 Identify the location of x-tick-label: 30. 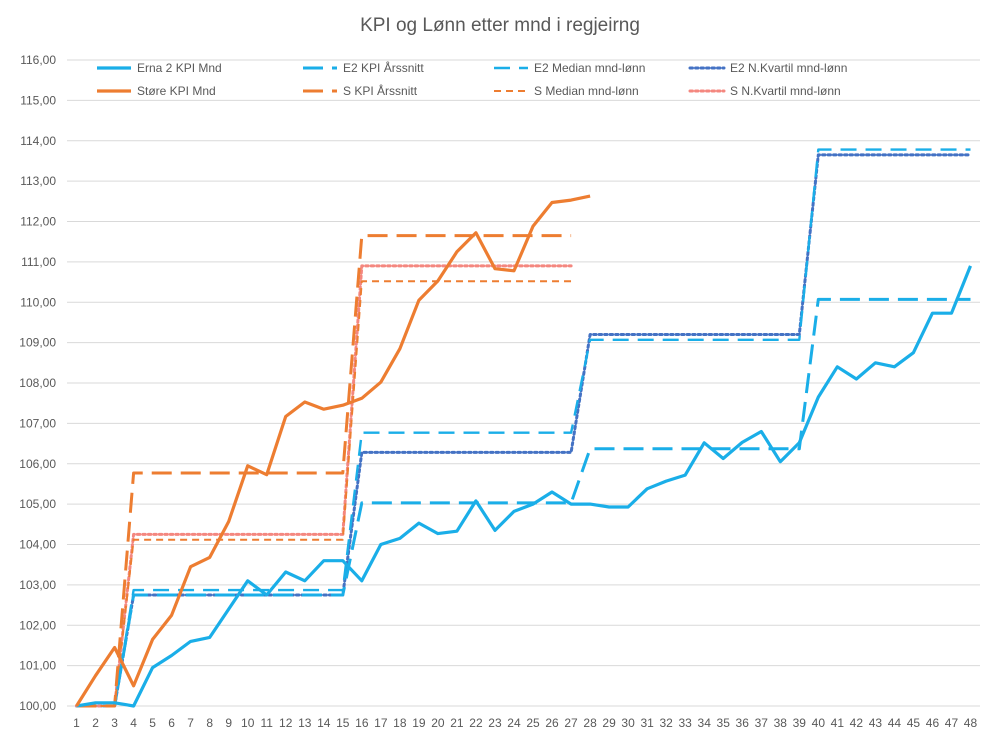
(628, 723).